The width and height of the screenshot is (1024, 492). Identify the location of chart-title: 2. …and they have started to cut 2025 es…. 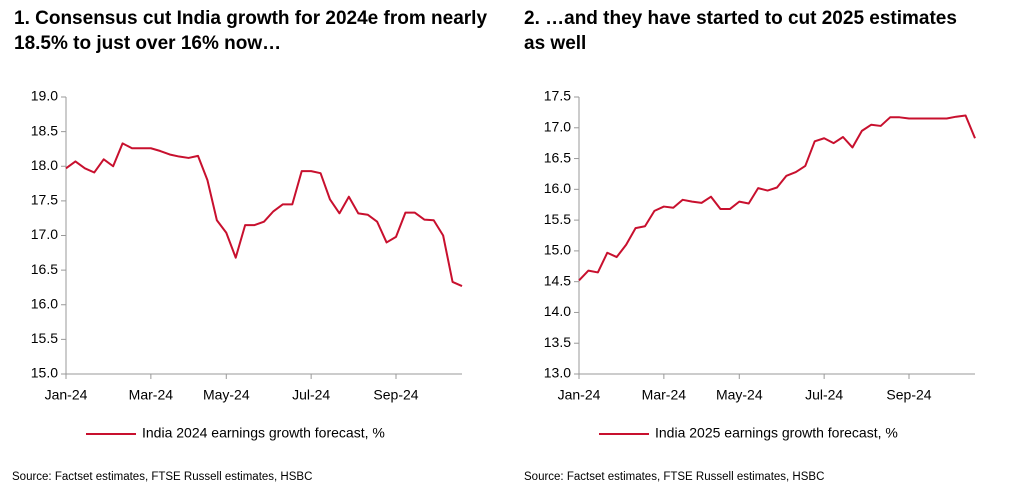
(740, 31).